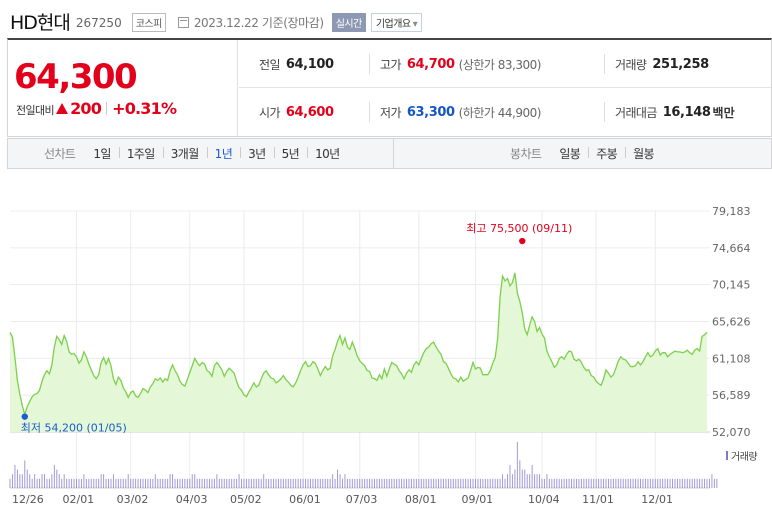 The height and width of the screenshot is (523, 772). I want to click on high-marker, so click(522, 241).